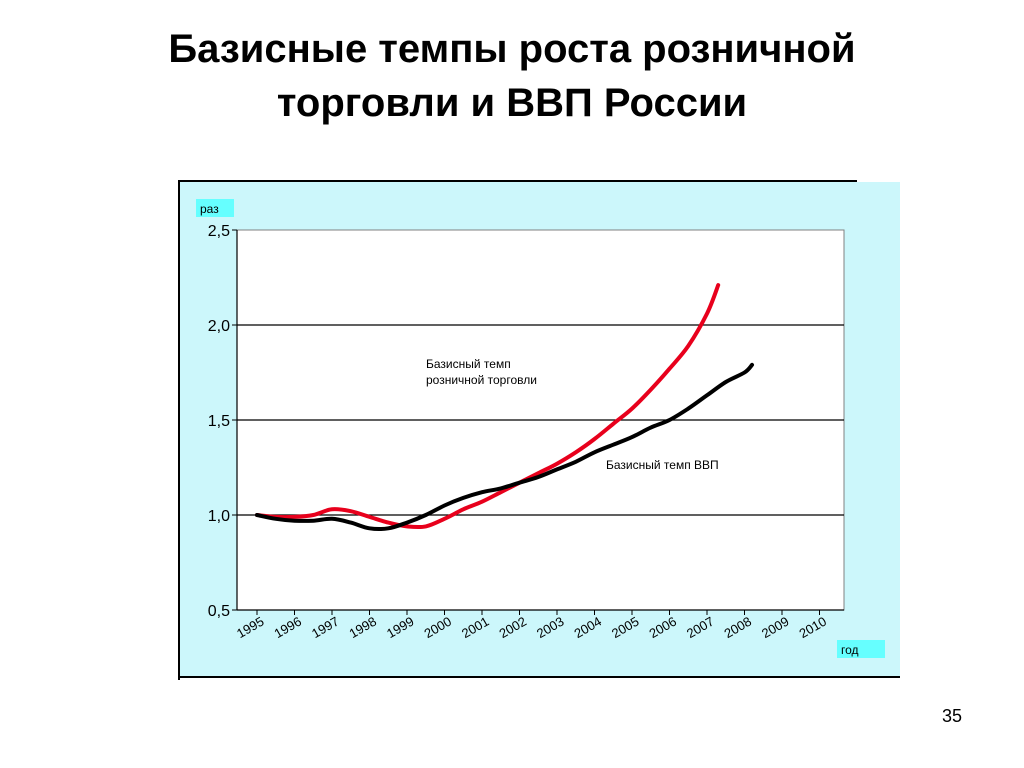 The width and height of the screenshot is (1024, 768). I want to click on slide-title-line-1: Базисные темпы роста розничной, so click(512, 49).